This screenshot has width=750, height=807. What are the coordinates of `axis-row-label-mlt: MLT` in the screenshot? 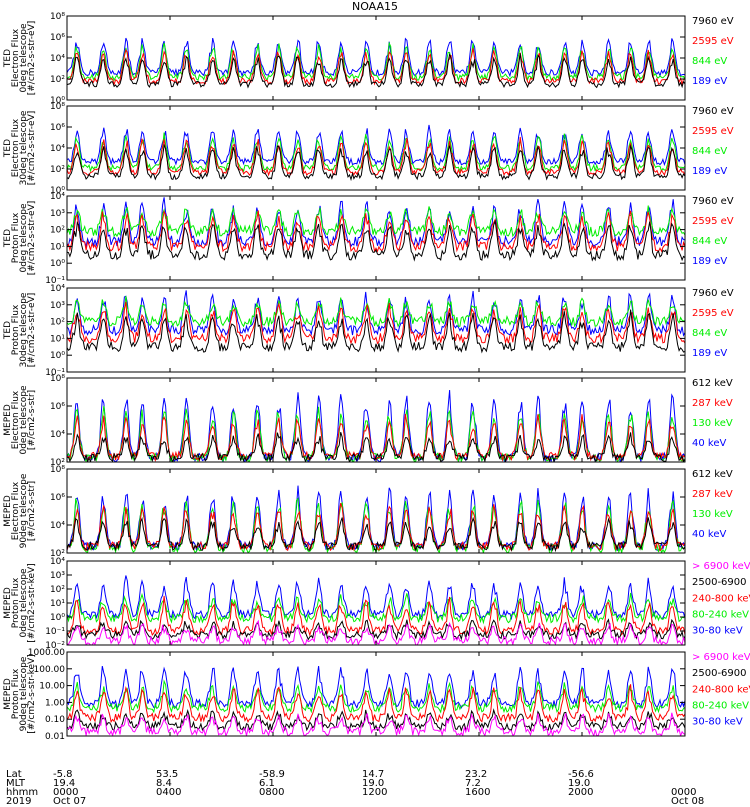 It's located at (15, 783).